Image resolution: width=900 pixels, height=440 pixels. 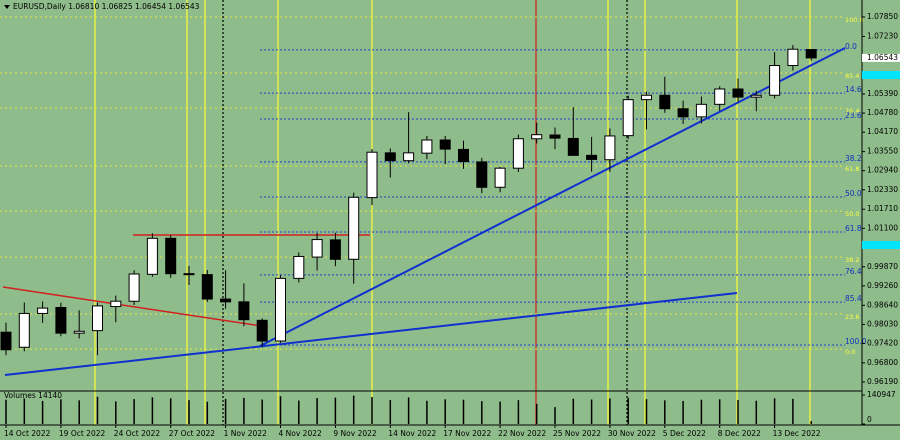 I want to click on x-tick-label: 1 Nov 2022, so click(x=245, y=433).